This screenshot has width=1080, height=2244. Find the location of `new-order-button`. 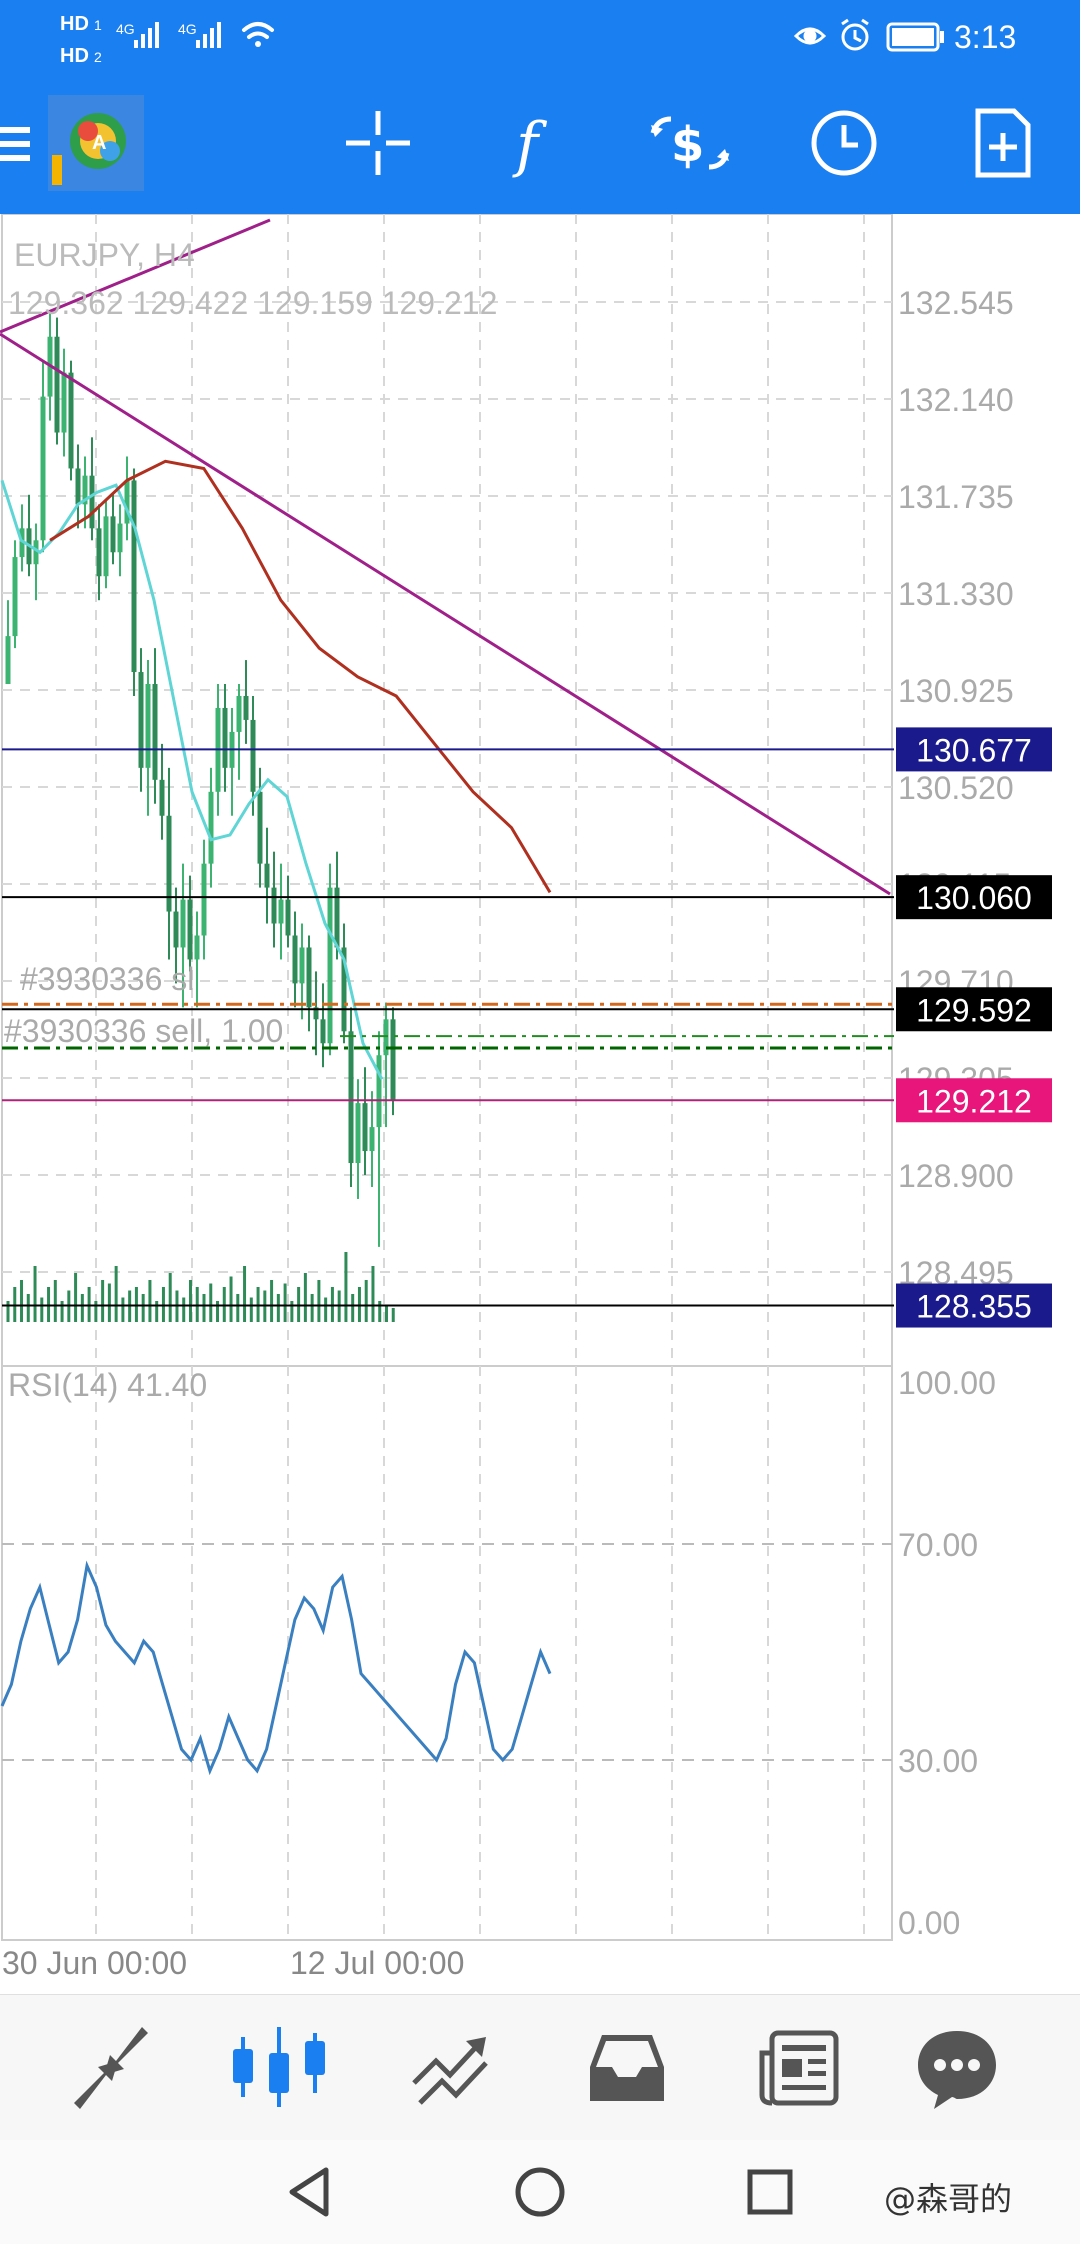

new-order-button is located at coordinates (1002, 143).